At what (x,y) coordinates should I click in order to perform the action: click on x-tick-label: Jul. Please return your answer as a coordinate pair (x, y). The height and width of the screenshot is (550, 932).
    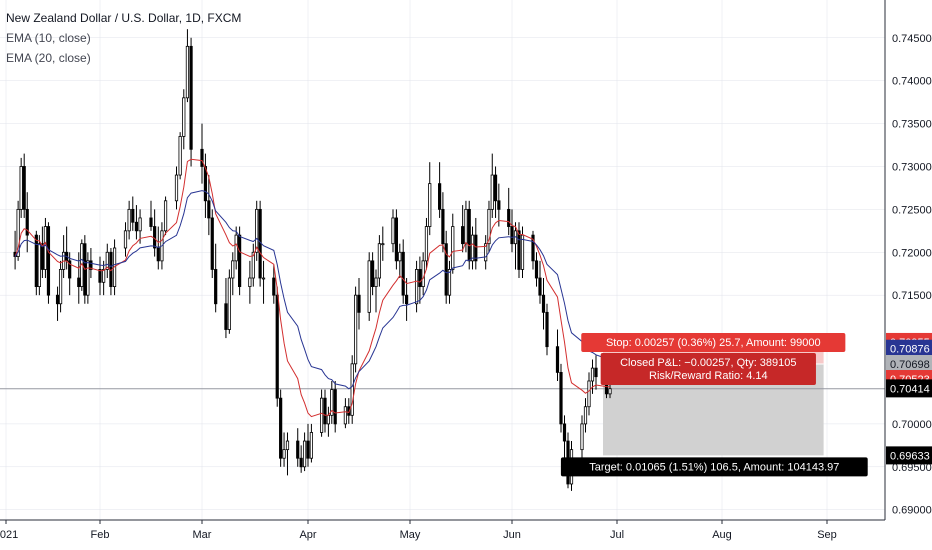
    Looking at the image, I should click on (617, 535).